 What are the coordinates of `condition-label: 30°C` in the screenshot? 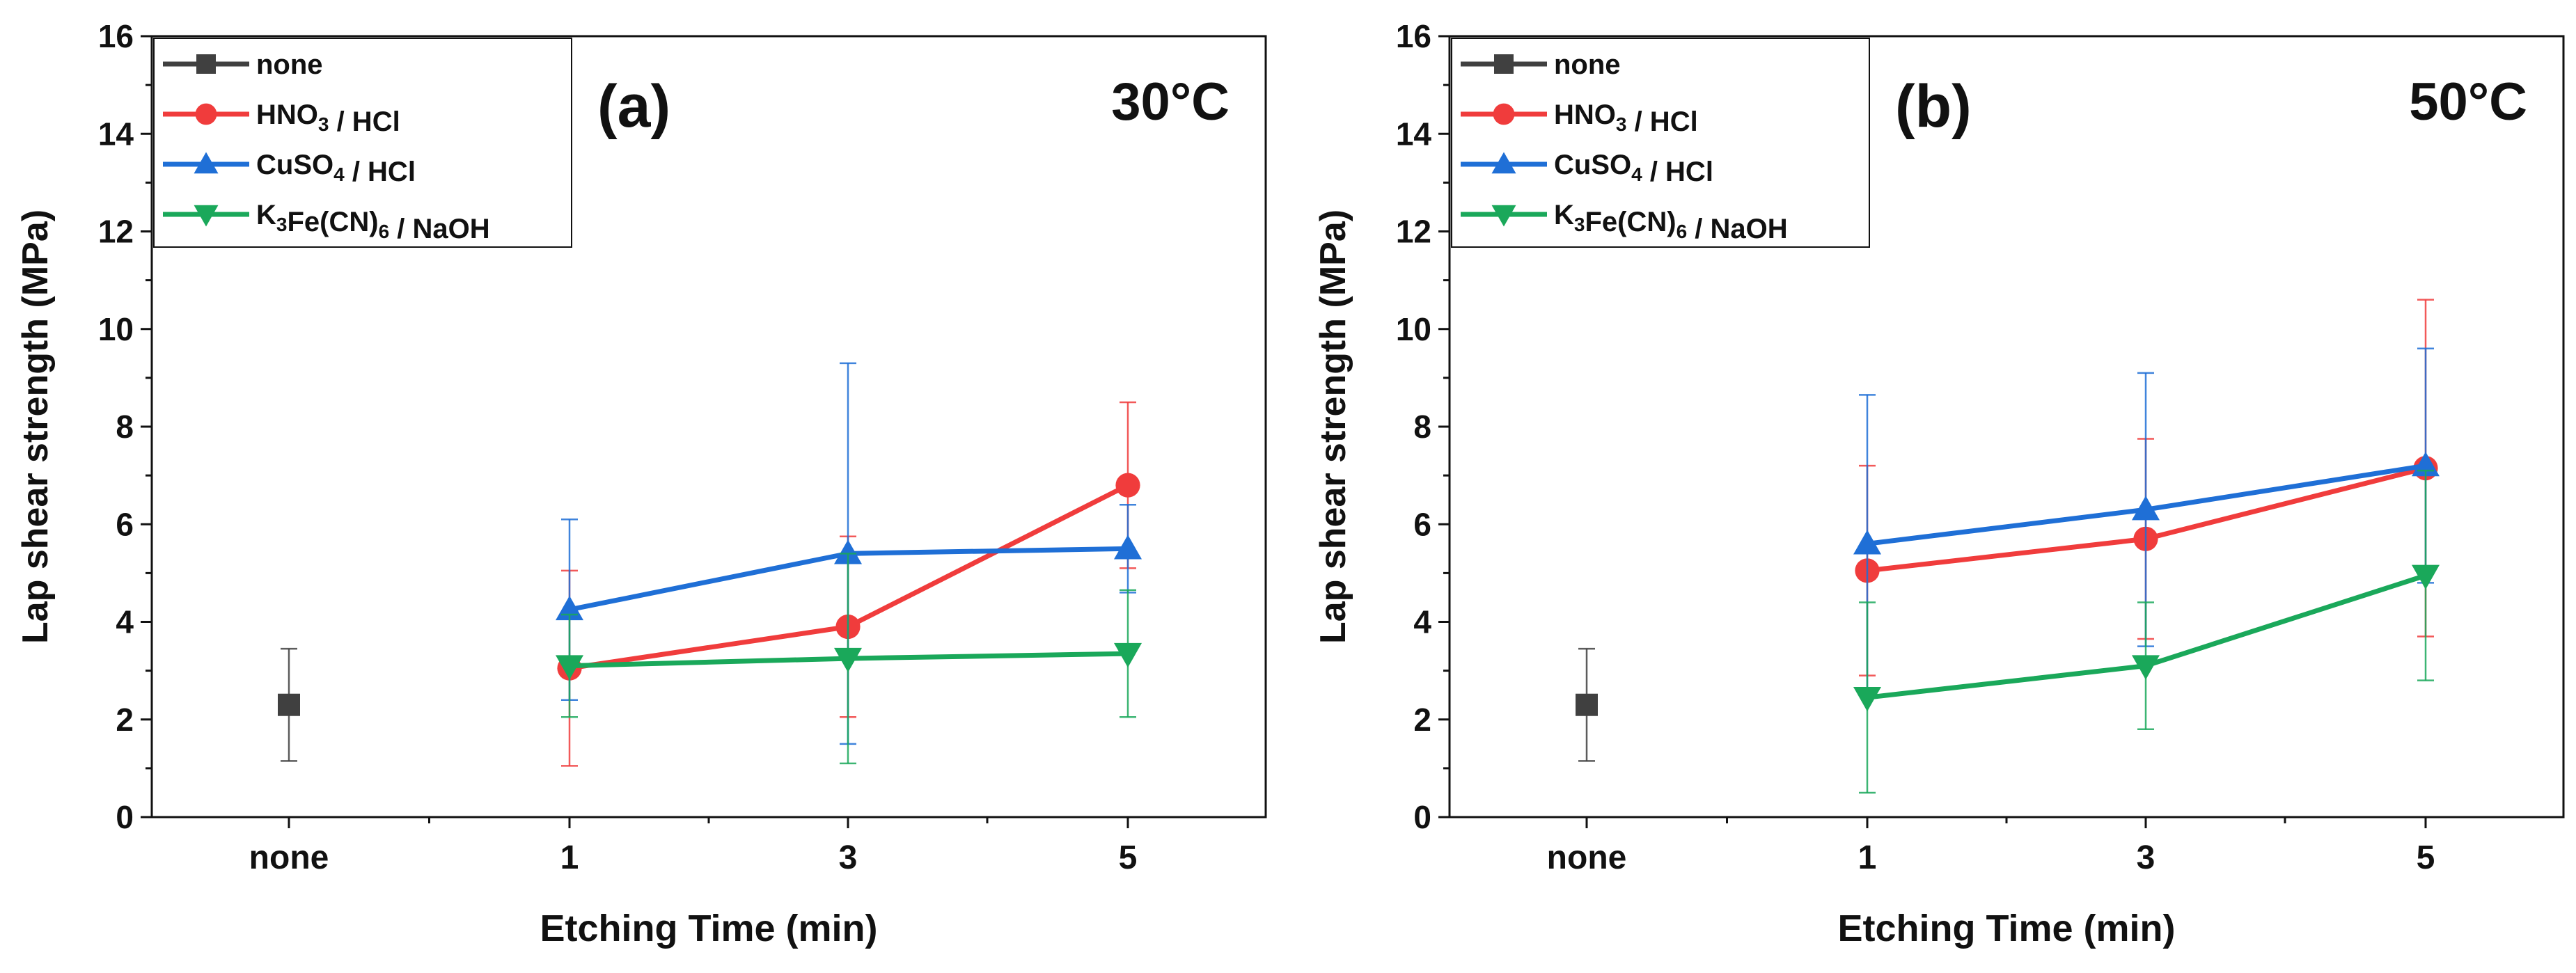 It's located at (1170, 102).